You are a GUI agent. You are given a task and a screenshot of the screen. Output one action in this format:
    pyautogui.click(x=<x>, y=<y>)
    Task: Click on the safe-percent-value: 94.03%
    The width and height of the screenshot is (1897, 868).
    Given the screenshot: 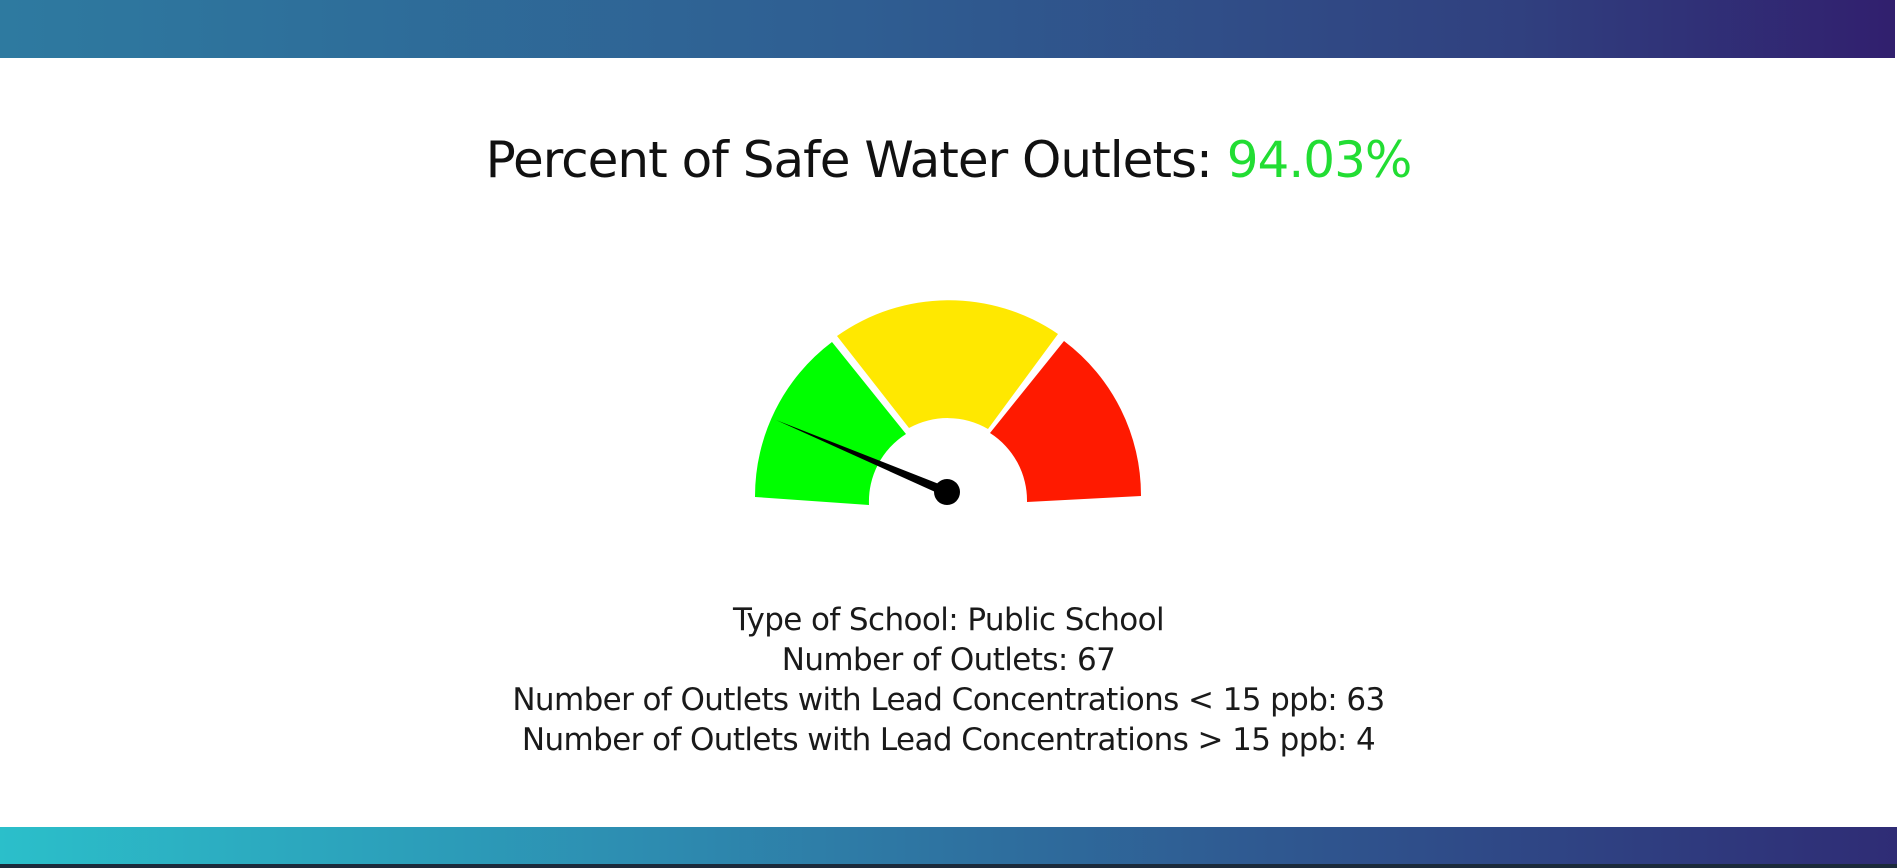 What is the action you would take?
    pyautogui.click(x=1319, y=160)
    